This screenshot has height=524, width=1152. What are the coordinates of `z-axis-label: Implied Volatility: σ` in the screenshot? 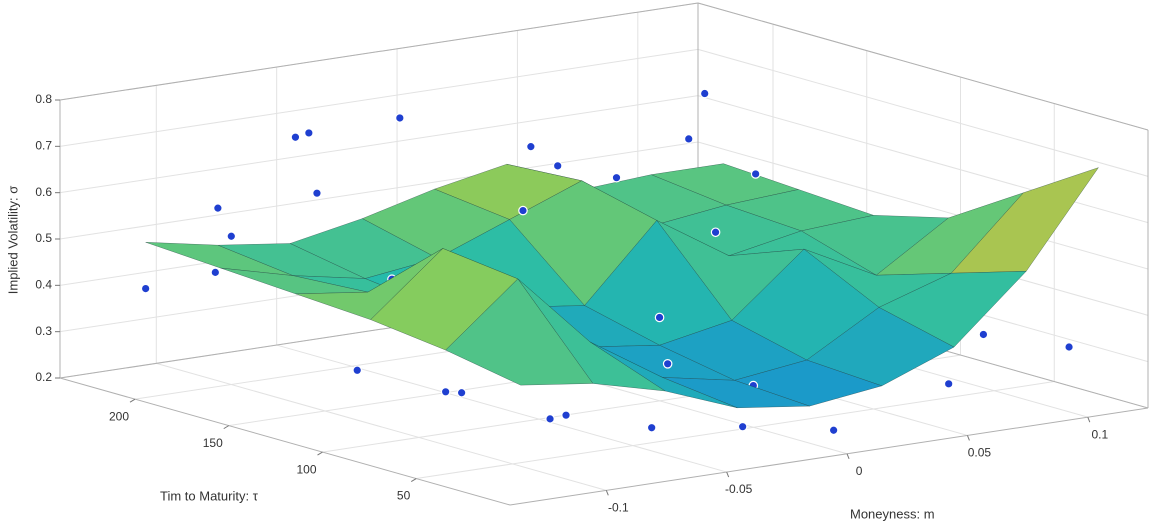 It's located at (12, 240).